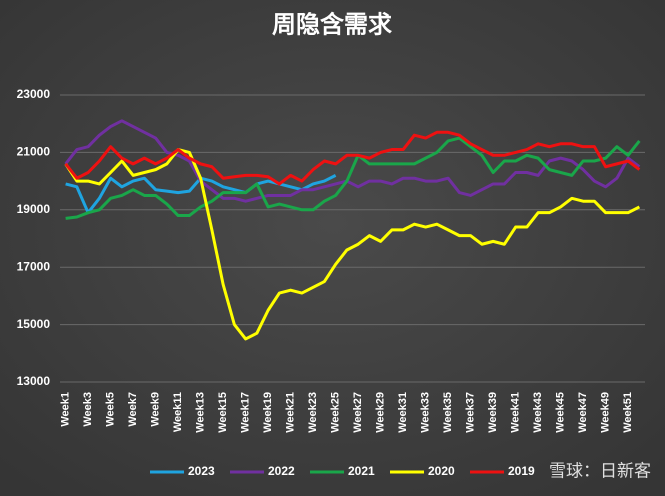 Image resolution: width=665 pixels, height=496 pixels. What do you see at coordinates (156, 409) in the screenshot?
I see `x-tick-label: Week9` at bounding box center [156, 409].